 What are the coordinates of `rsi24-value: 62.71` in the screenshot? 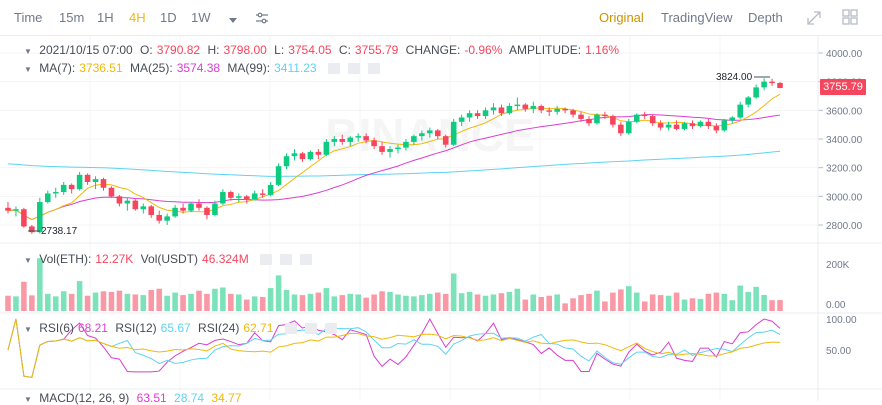 It's located at (258, 328).